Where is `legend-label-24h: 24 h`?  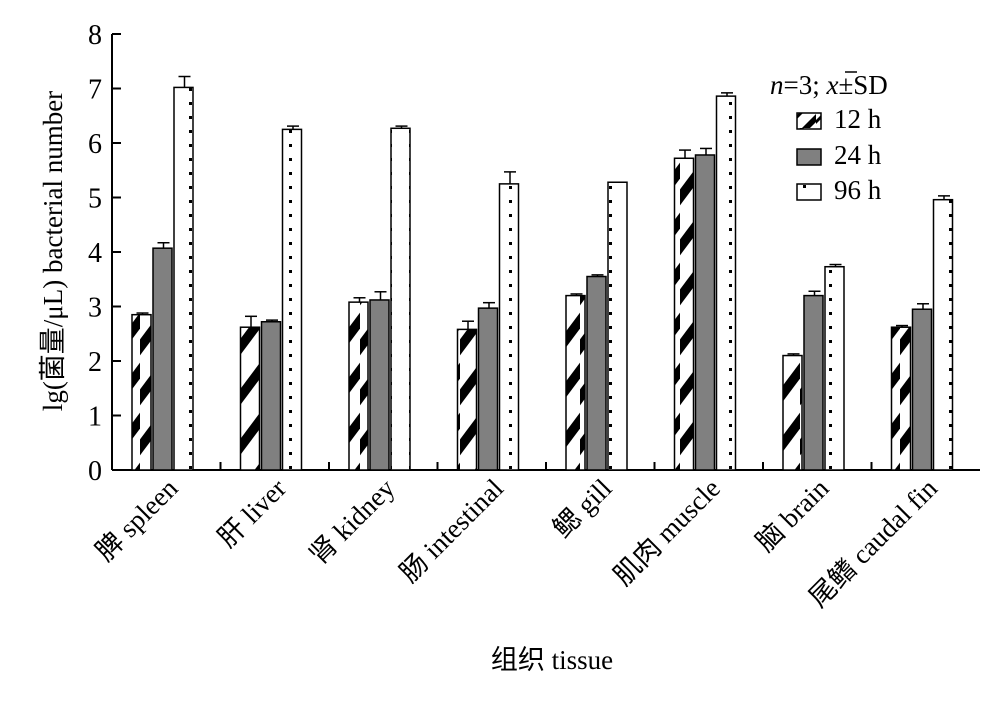
legend-label-24h: 24 h is located at coordinates (858, 155).